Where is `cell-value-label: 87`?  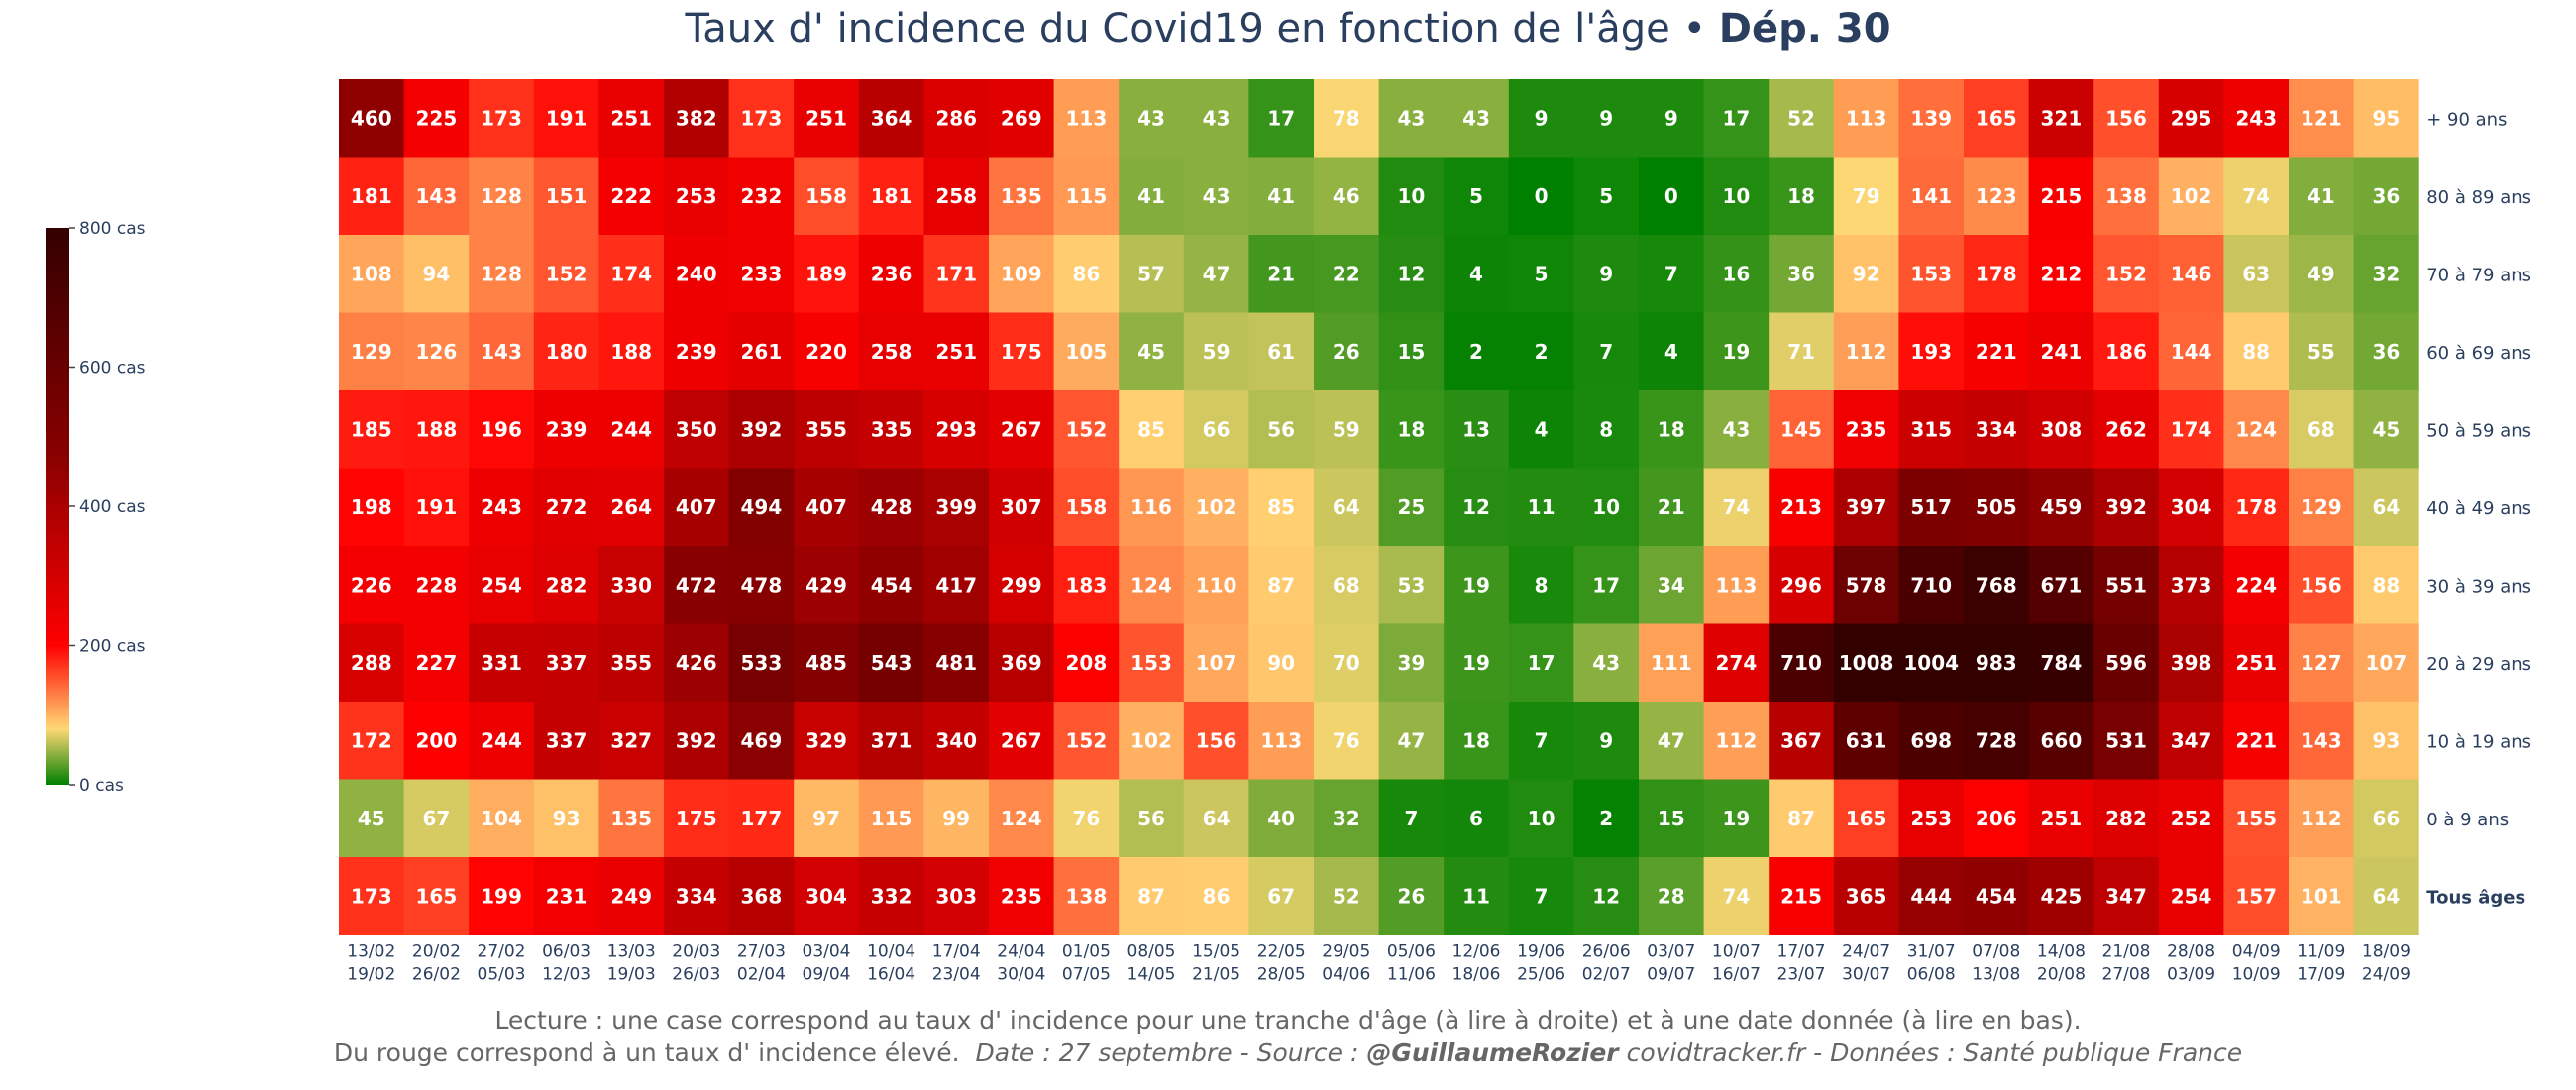 cell-value-label: 87 is located at coordinates (1281, 585).